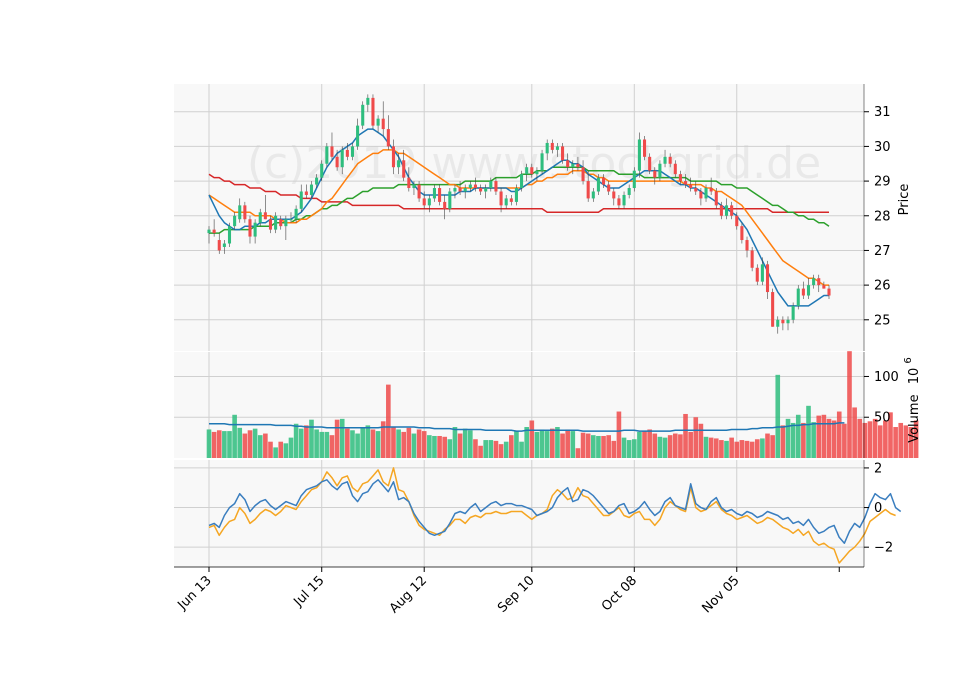  Describe the element at coordinates (914, 418) in the screenshot. I see `volume-axis-label-text: Volume` at that location.